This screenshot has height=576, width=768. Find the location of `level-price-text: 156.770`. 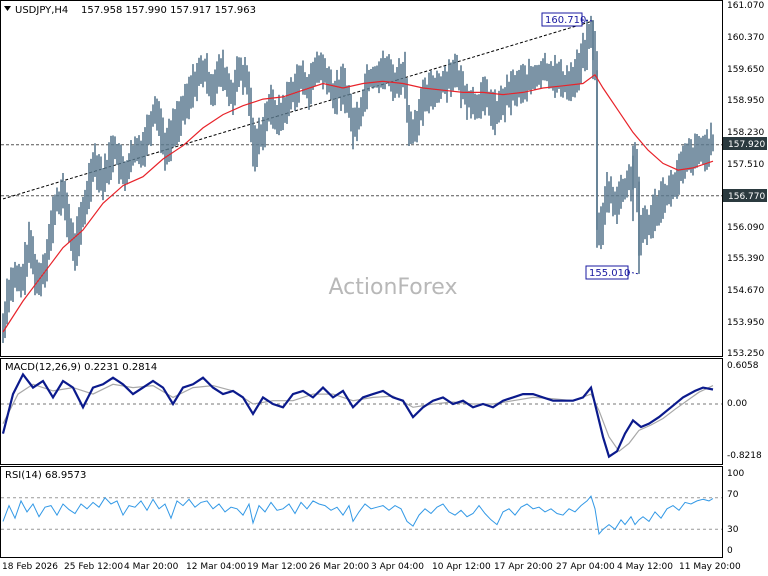

level-price-text: 156.770 is located at coordinates (746, 197).